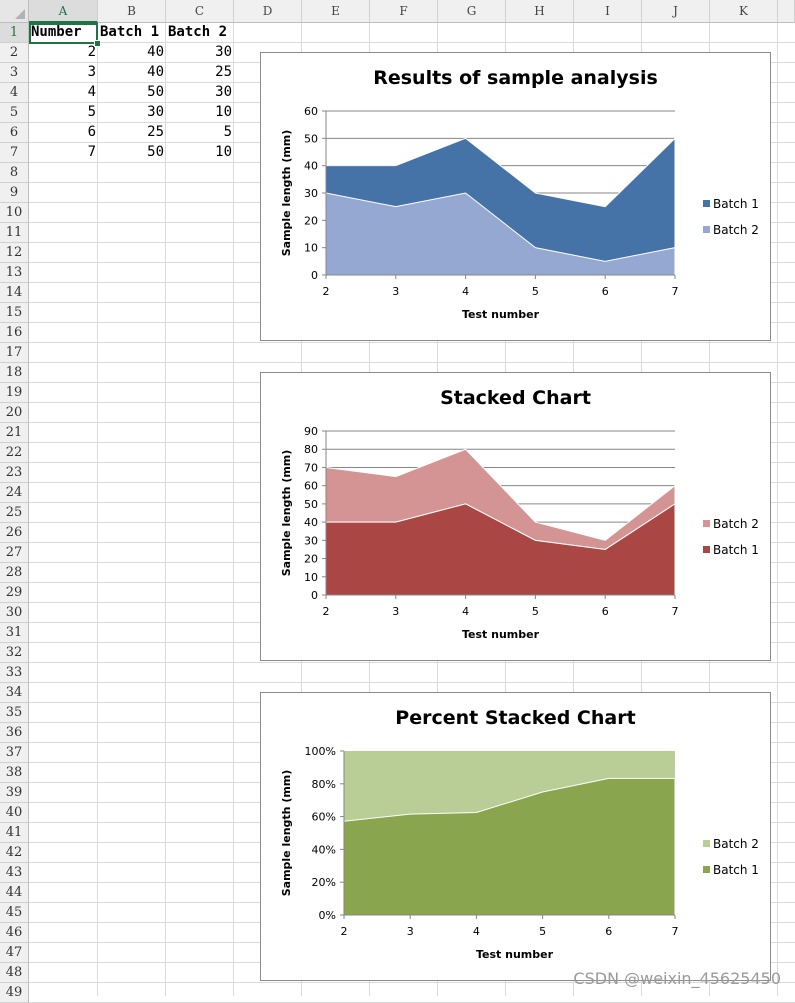 The height and width of the screenshot is (1003, 795). I want to click on row-header-42: 42, so click(14, 853).